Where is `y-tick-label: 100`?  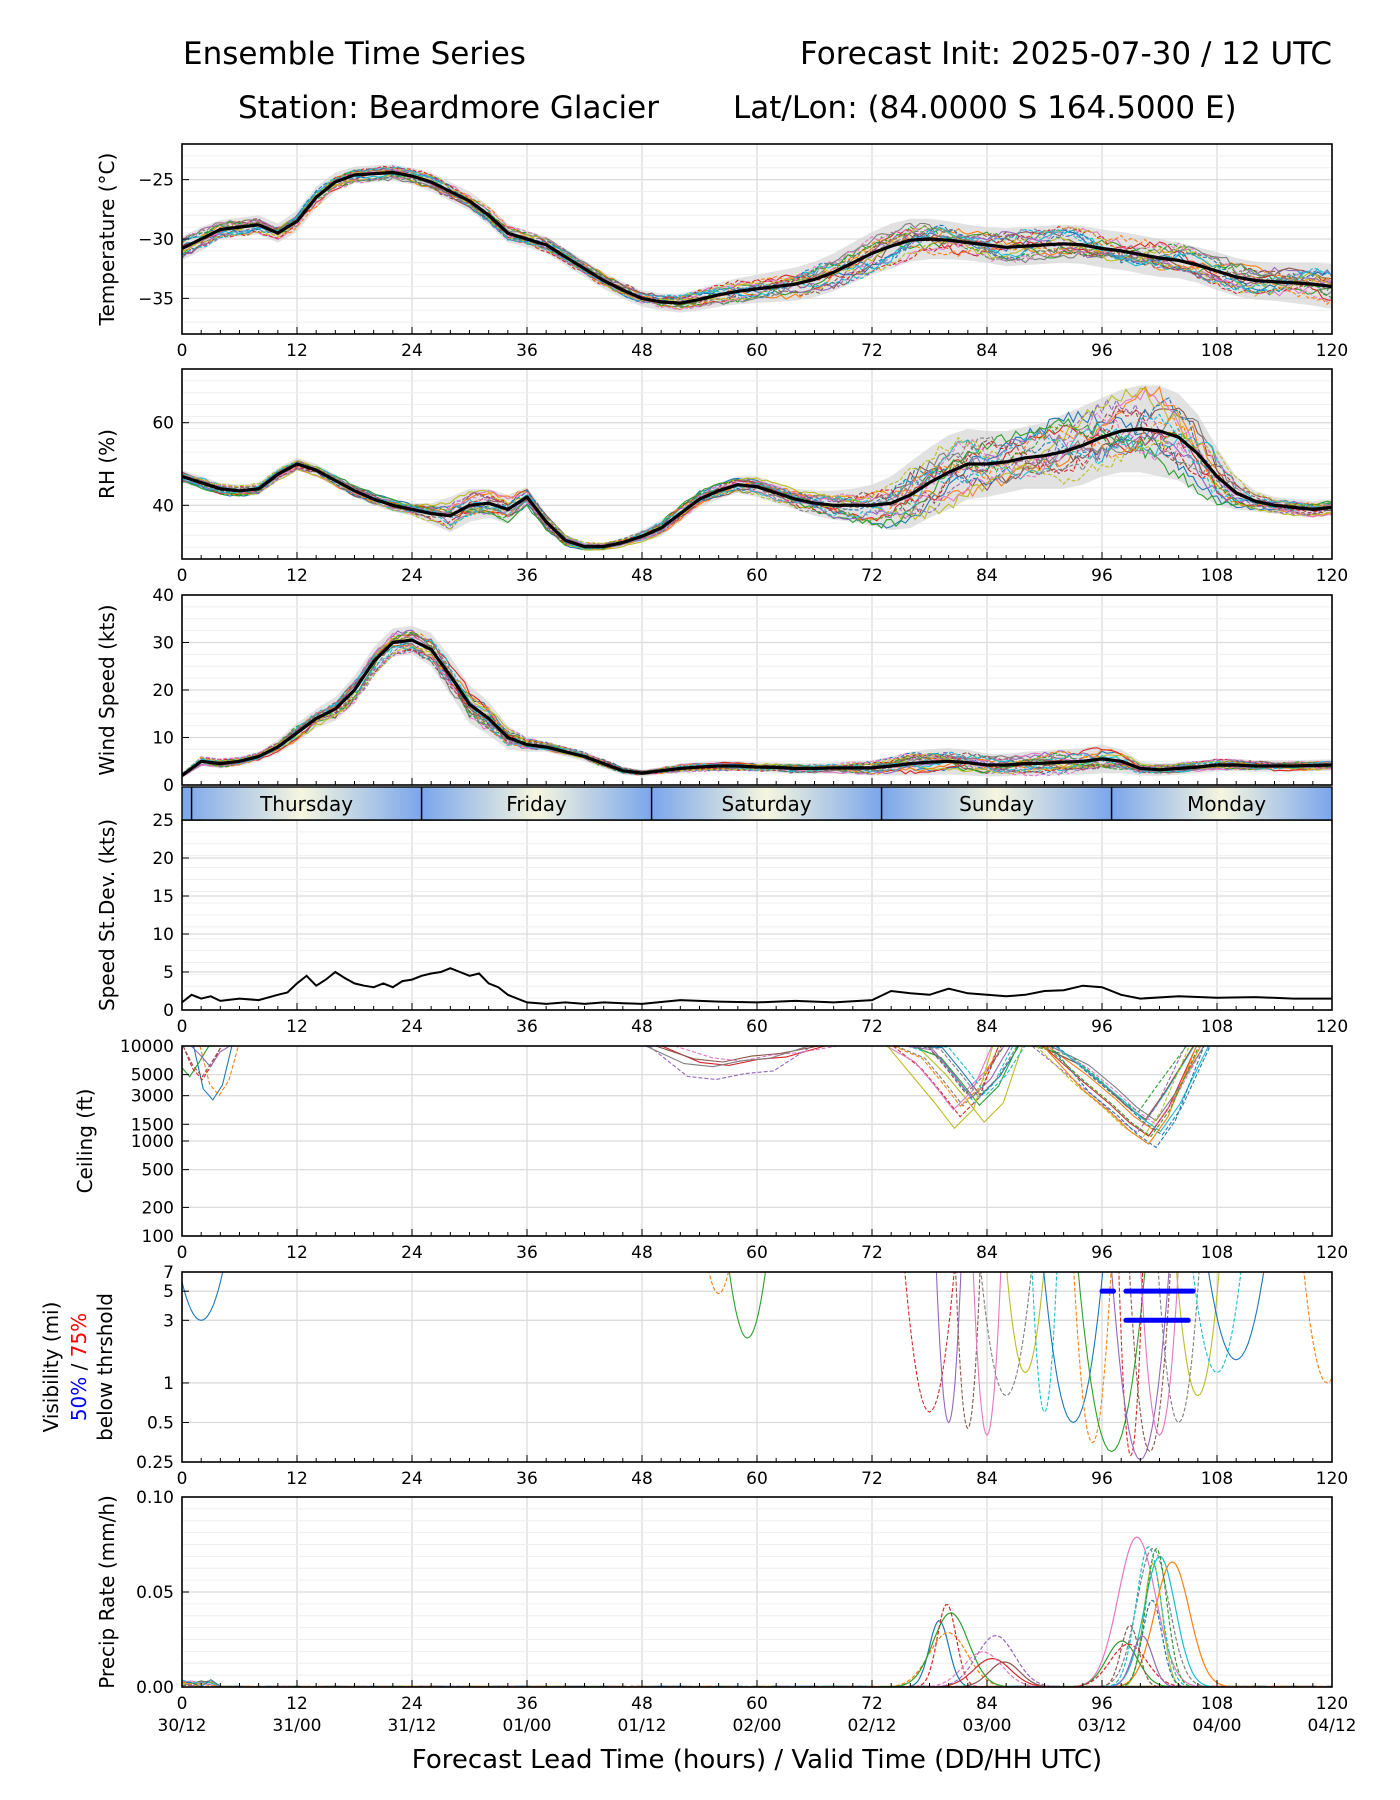
y-tick-label: 100 is located at coordinates (158, 1237).